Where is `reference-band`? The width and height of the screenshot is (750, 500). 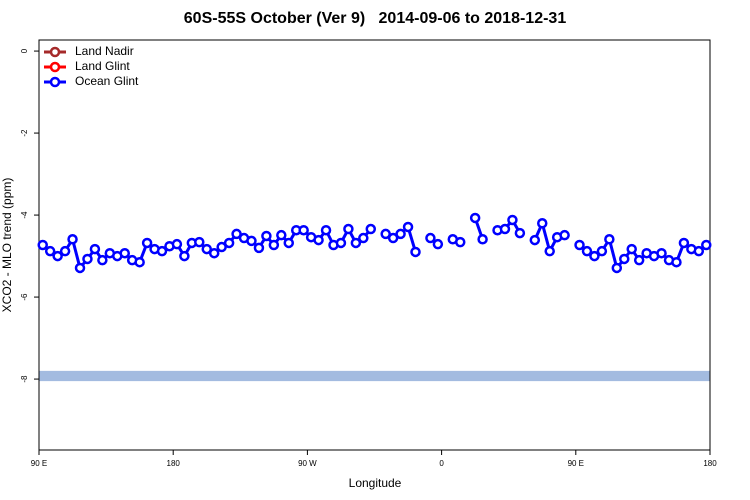
reference-band is located at coordinates (374, 376).